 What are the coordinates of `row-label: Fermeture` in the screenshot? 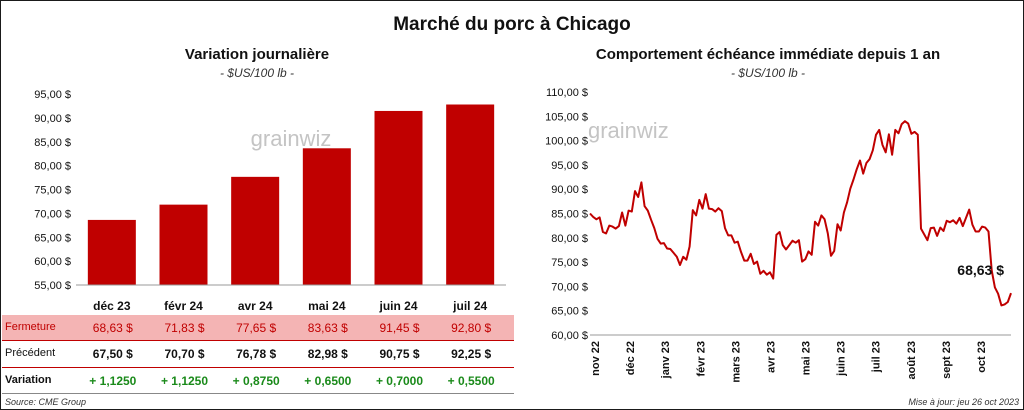 It's located at (30, 327).